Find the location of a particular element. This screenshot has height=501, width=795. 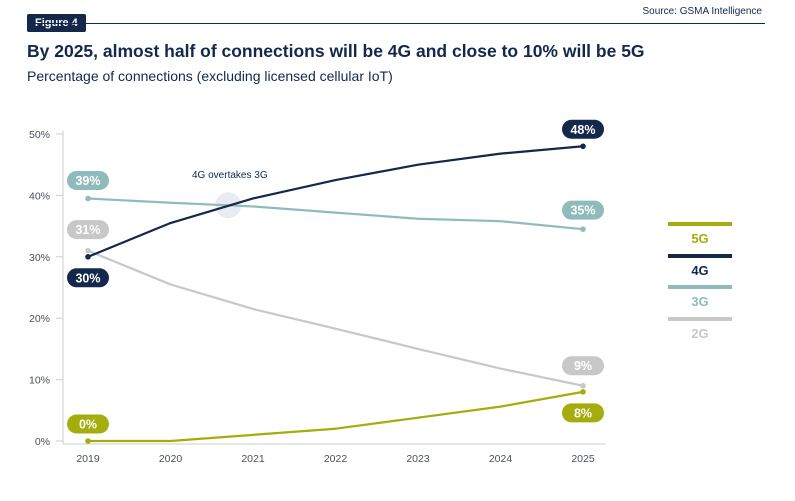

data-label-start-4g: 30% is located at coordinates (88, 278).